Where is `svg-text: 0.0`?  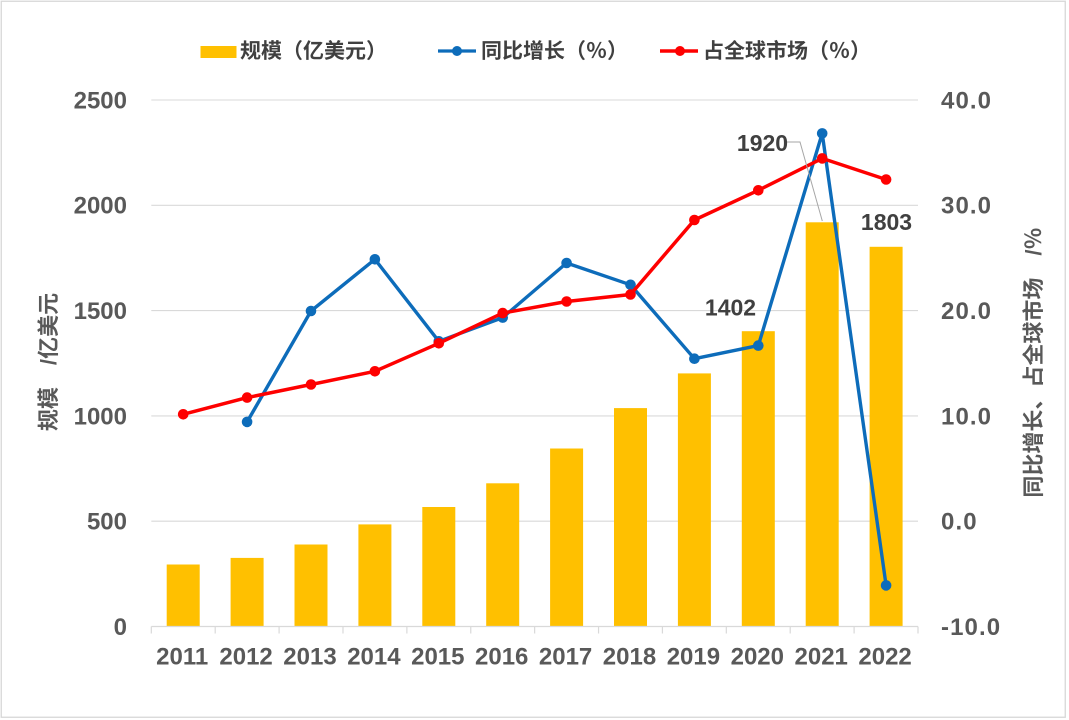
svg-text: 0.0 is located at coordinates (959, 522).